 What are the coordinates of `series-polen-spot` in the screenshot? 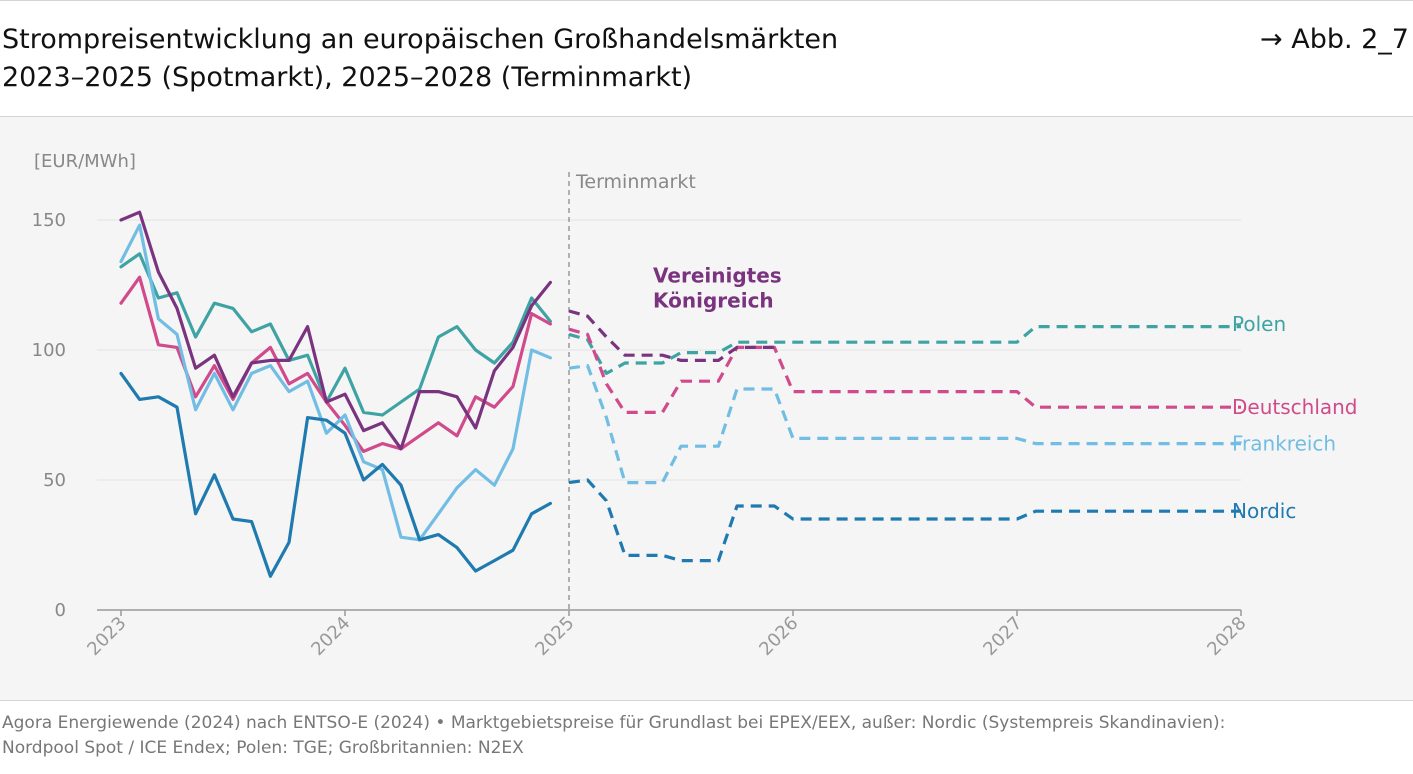 It's located at (335, 334).